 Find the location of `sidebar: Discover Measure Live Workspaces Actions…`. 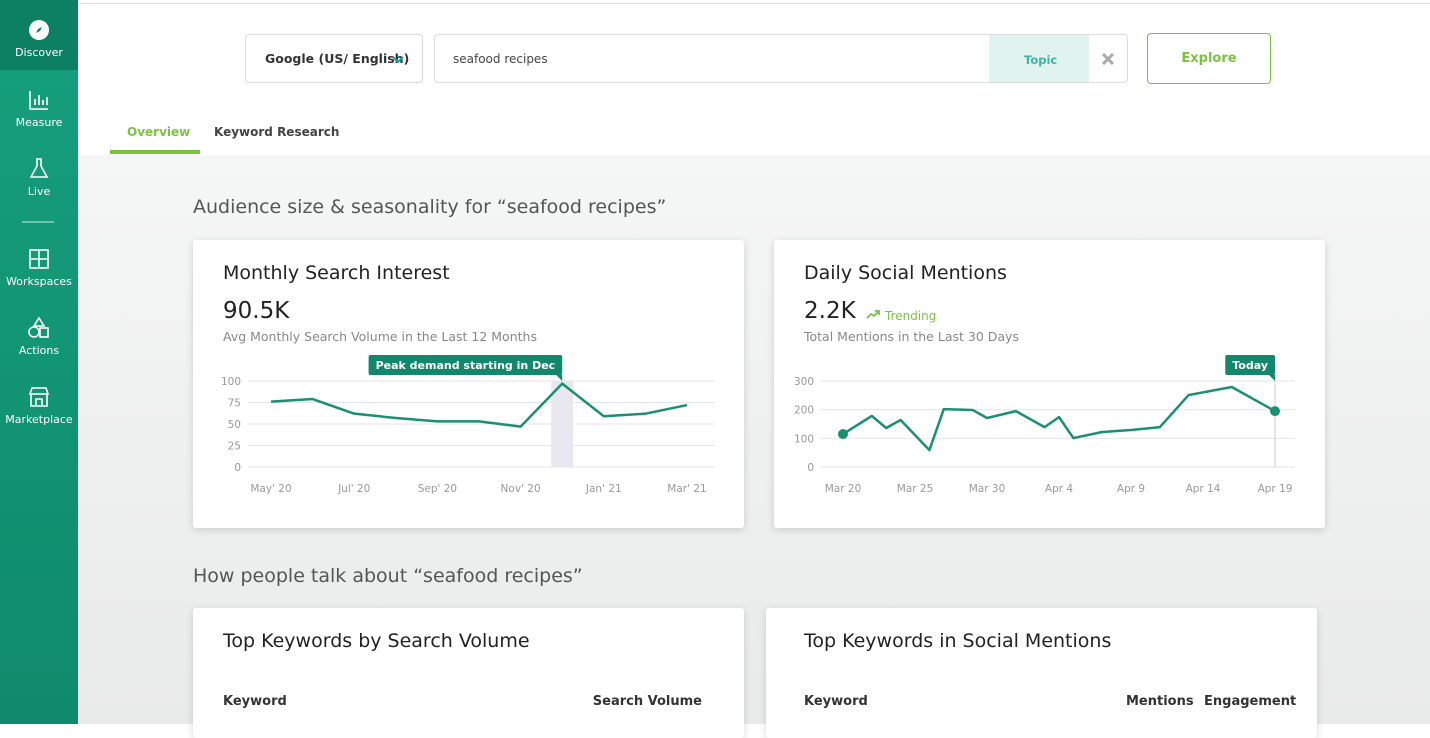

sidebar: Discover Measure Live Workspaces Actions… is located at coordinates (39, 362).